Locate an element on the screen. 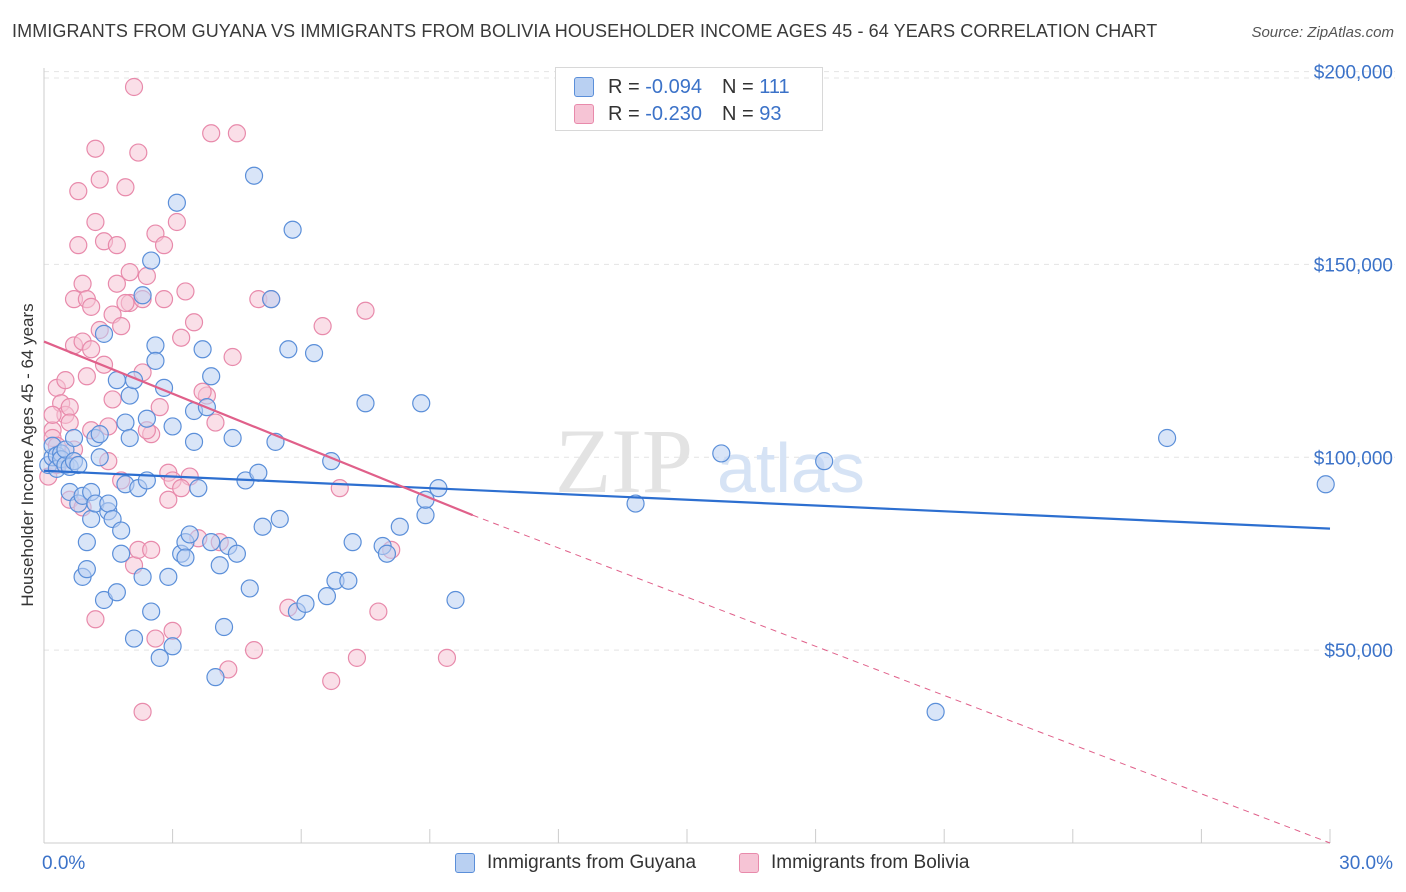  y-tick-label: $150,000 is located at coordinates (1353, 265).